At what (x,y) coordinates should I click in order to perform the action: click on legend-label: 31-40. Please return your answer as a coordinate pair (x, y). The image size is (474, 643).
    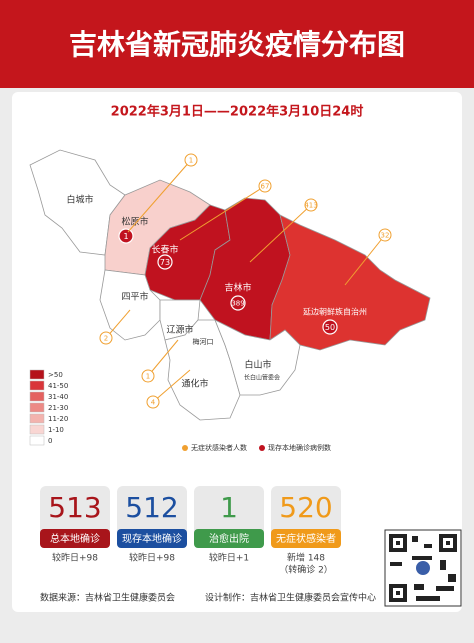
    Looking at the image, I should click on (58, 397).